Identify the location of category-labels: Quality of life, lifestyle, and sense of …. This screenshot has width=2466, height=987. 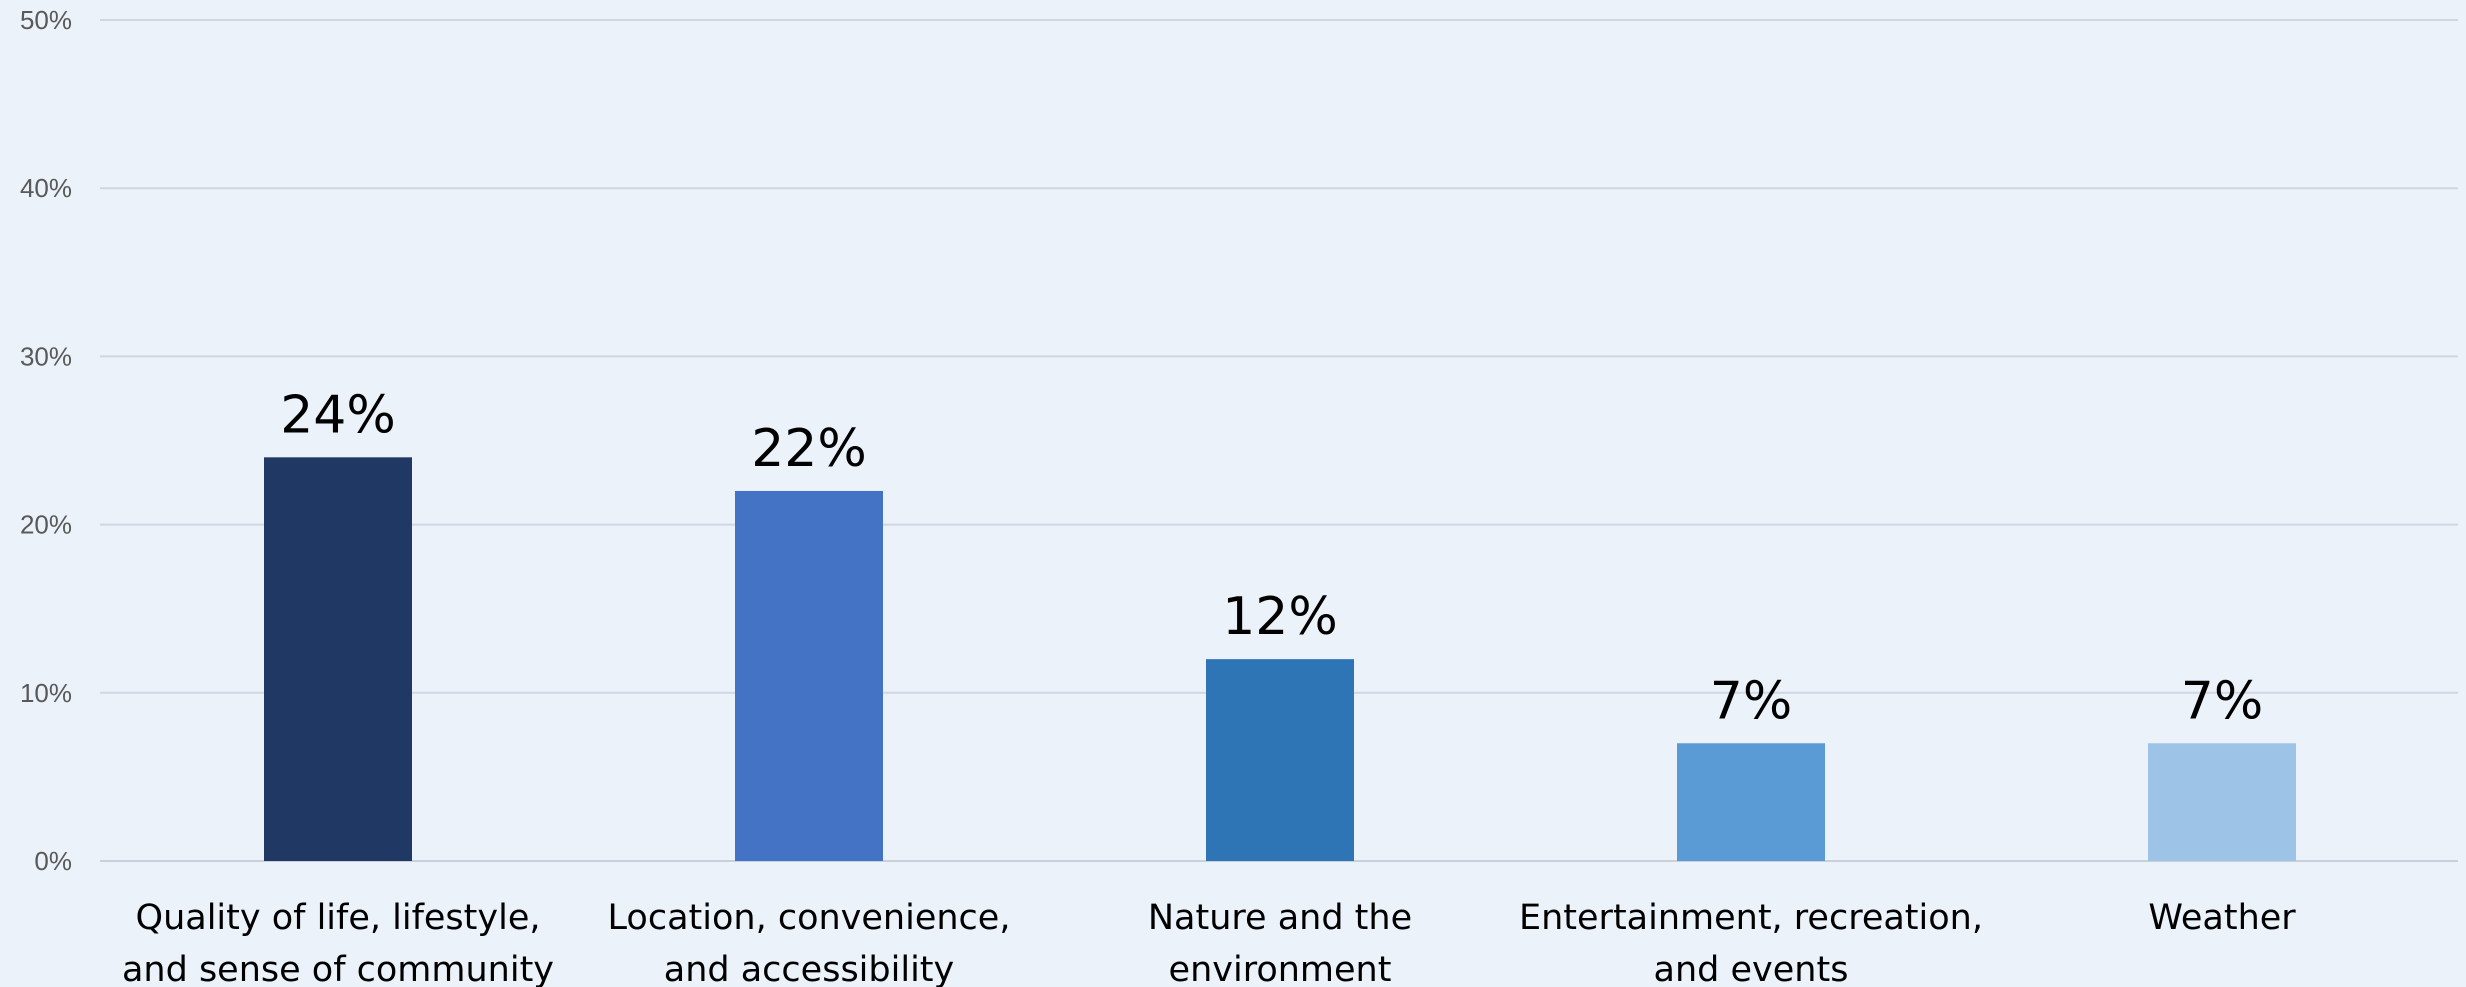
(1209, 942).